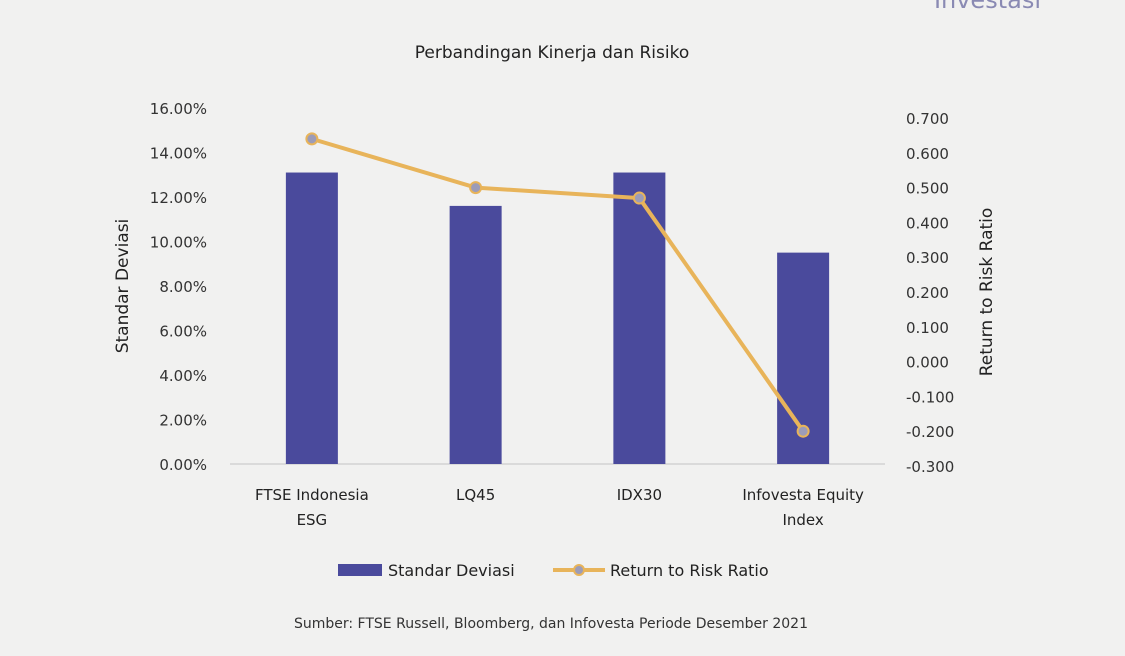 The width and height of the screenshot is (1125, 656). What do you see at coordinates (803, 495) in the screenshot?
I see `category-label: Infovesta Equity` at bounding box center [803, 495].